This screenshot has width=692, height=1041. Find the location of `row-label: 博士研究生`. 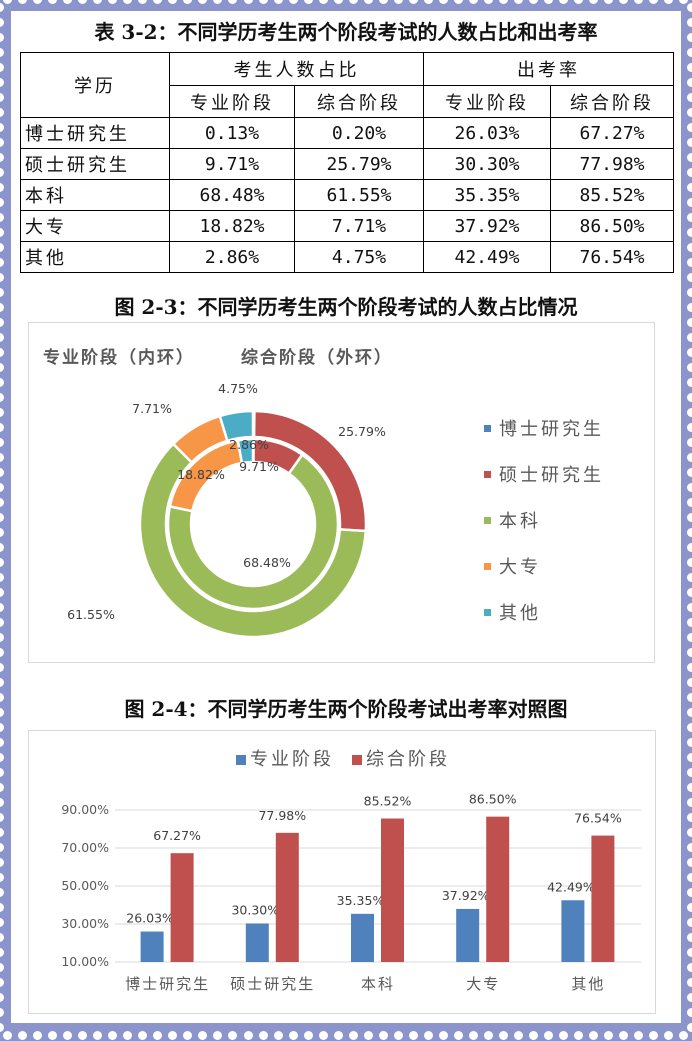

row-label: 博士研究生 is located at coordinates (95, 133).